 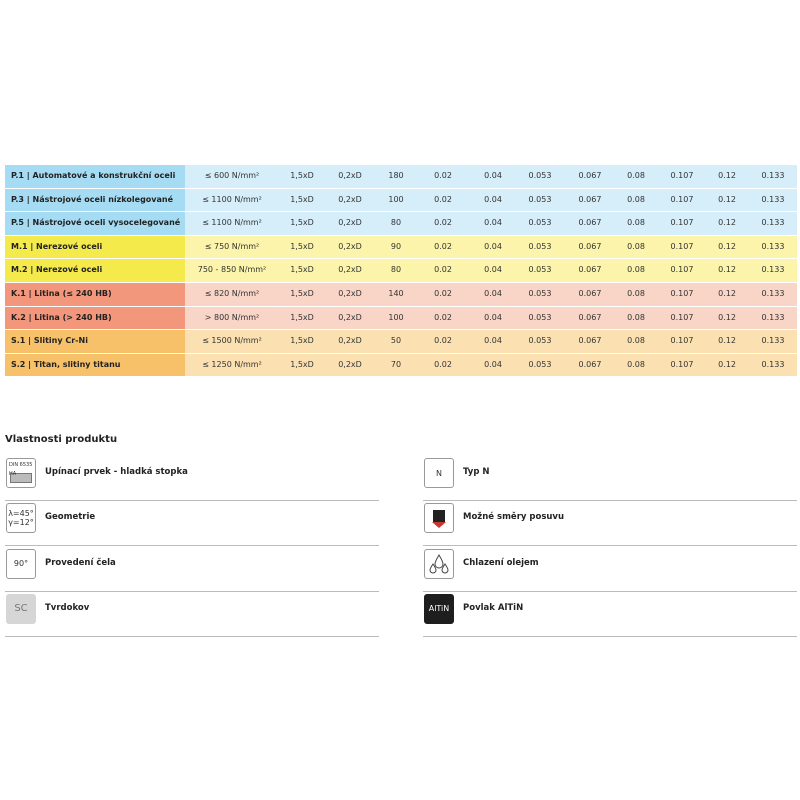 What do you see at coordinates (80, 562) in the screenshot?
I see `property-label: Provedení čela` at bounding box center [80, 562].